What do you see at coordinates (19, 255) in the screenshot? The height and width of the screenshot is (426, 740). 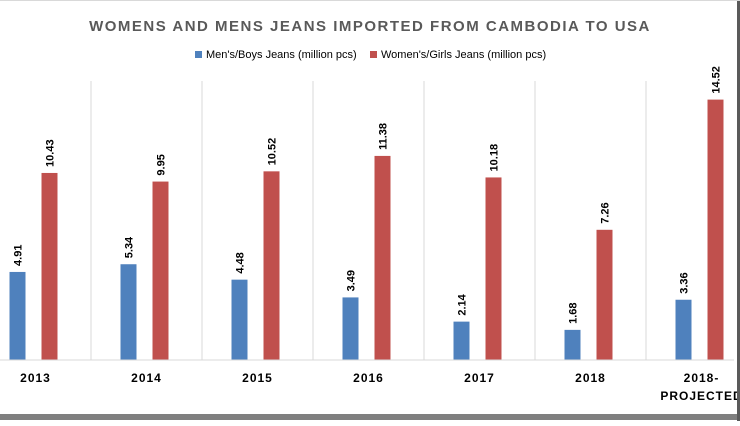 I see `data-label: 4.91` at bounding box center [19, 255].